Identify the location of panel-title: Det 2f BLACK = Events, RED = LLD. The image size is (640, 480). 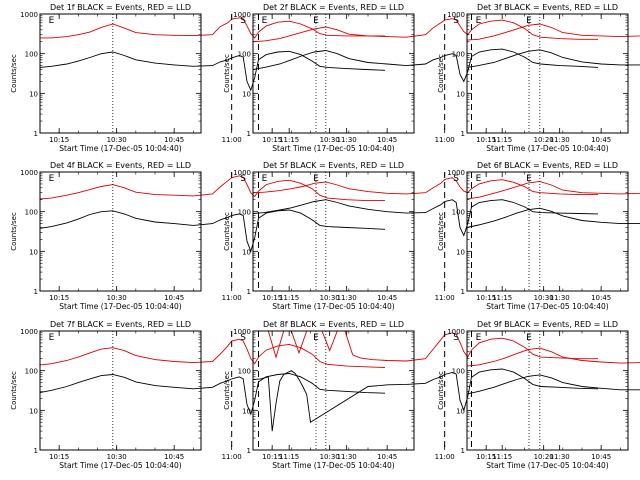
(333, 7).